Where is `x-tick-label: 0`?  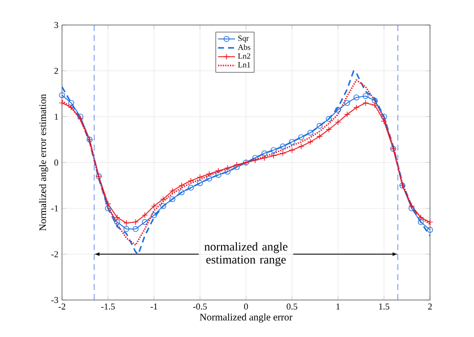 x-tick-label: 0 is located at coordinates (246, 307).